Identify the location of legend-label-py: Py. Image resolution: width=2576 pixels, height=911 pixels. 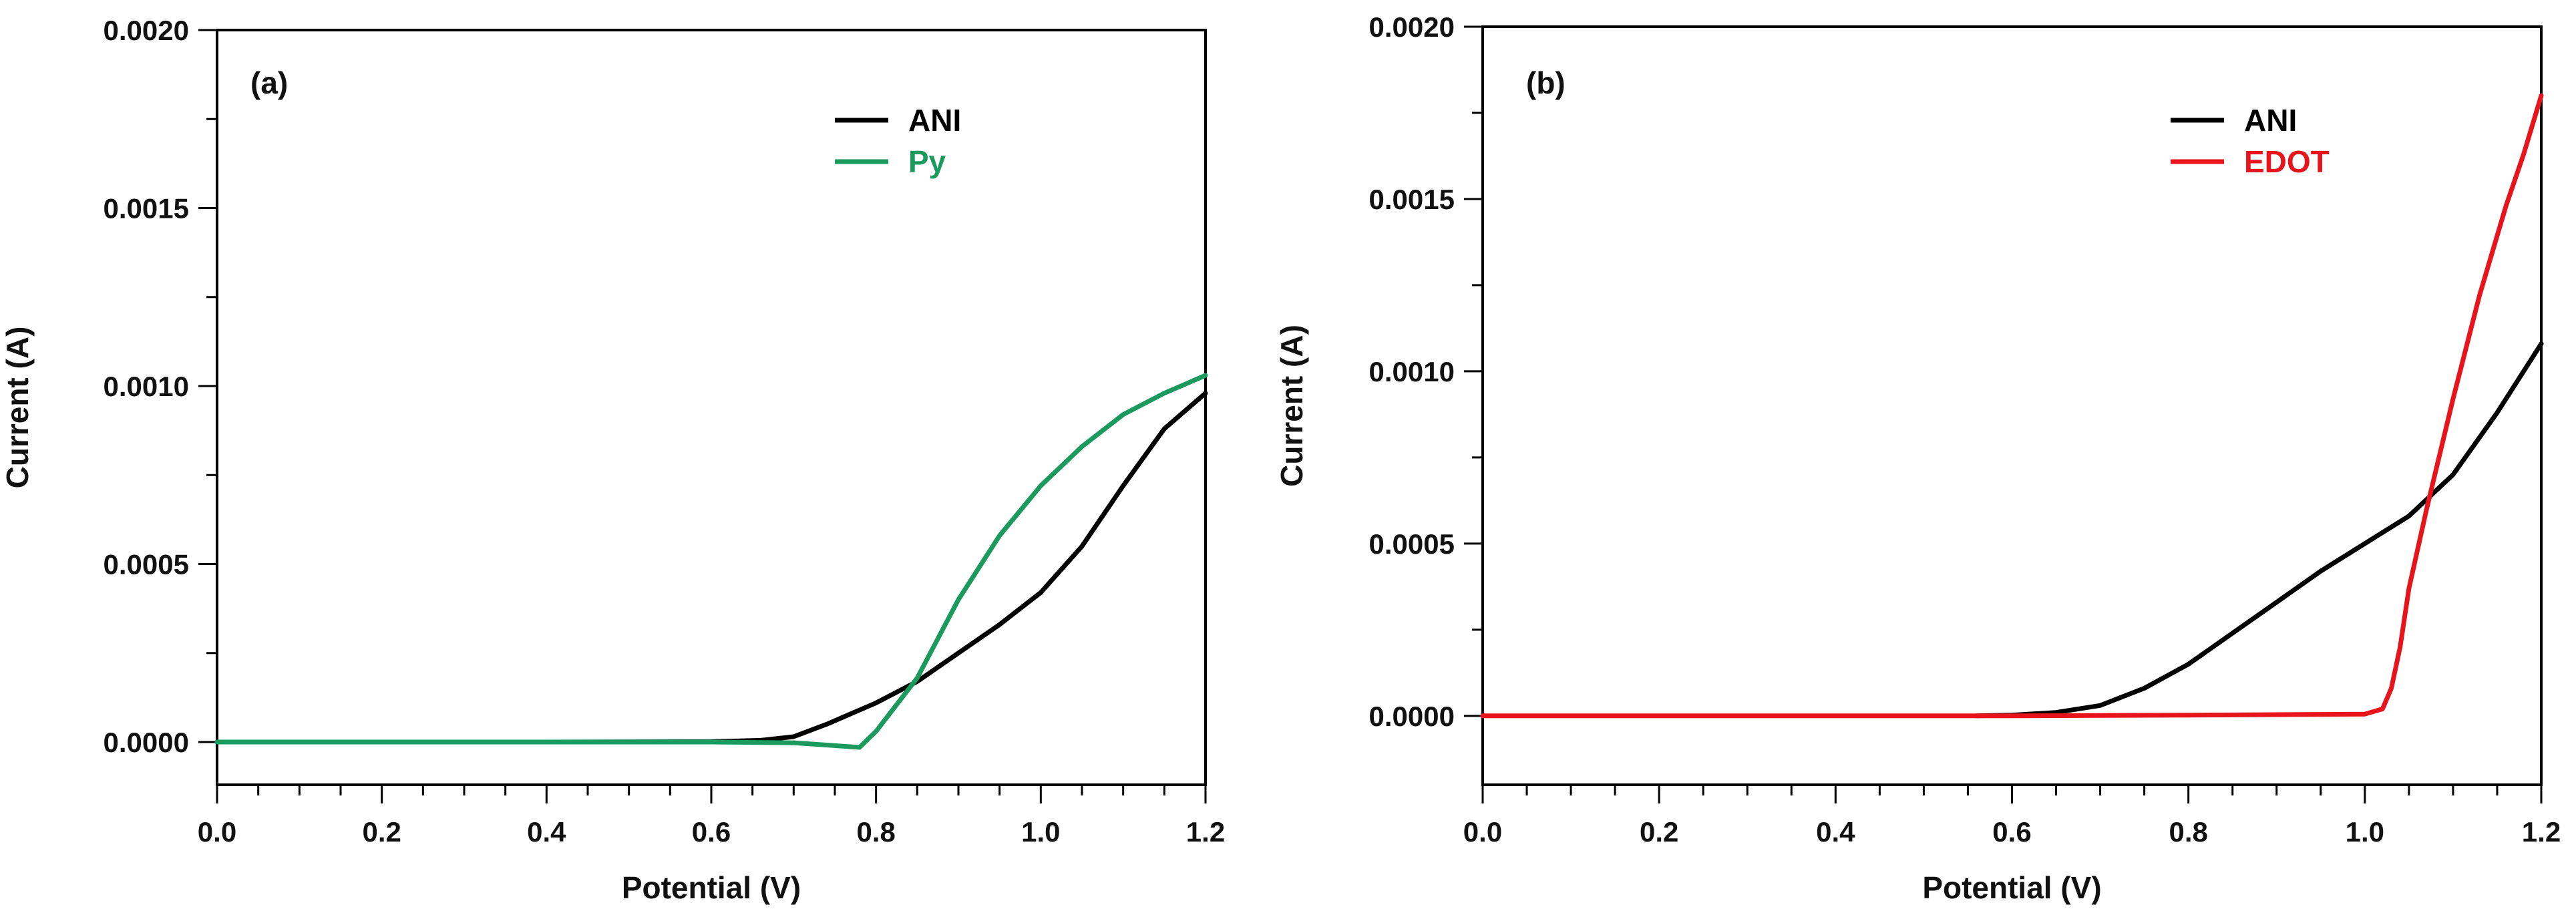
(927, 161).